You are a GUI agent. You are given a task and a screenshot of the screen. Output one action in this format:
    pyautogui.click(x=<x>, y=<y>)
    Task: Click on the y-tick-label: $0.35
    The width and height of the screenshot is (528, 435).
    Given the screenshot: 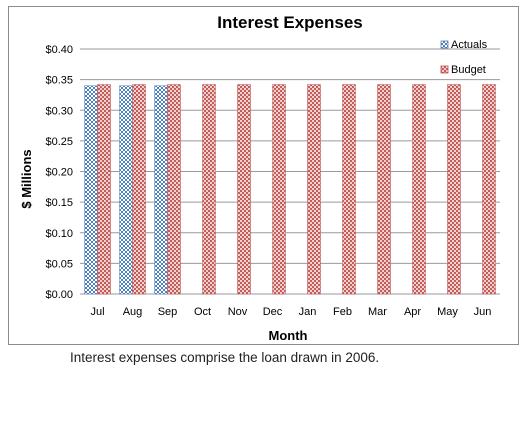 What is the action you would take?
    pyautogui.click(x=59, y=81)
    